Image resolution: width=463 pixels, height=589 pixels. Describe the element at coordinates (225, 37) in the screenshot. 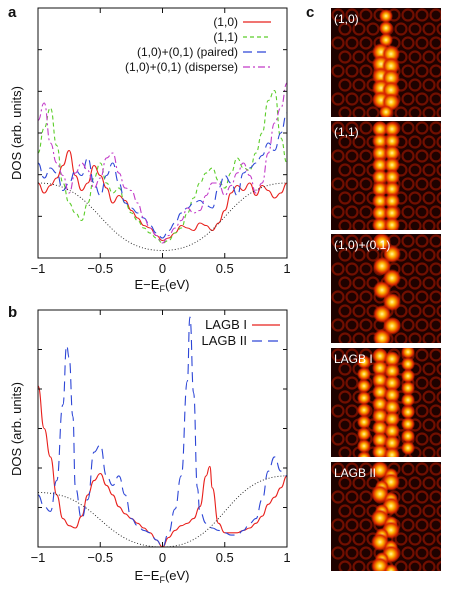

I see `chart-a-legend-label: (1,1)` at that location.